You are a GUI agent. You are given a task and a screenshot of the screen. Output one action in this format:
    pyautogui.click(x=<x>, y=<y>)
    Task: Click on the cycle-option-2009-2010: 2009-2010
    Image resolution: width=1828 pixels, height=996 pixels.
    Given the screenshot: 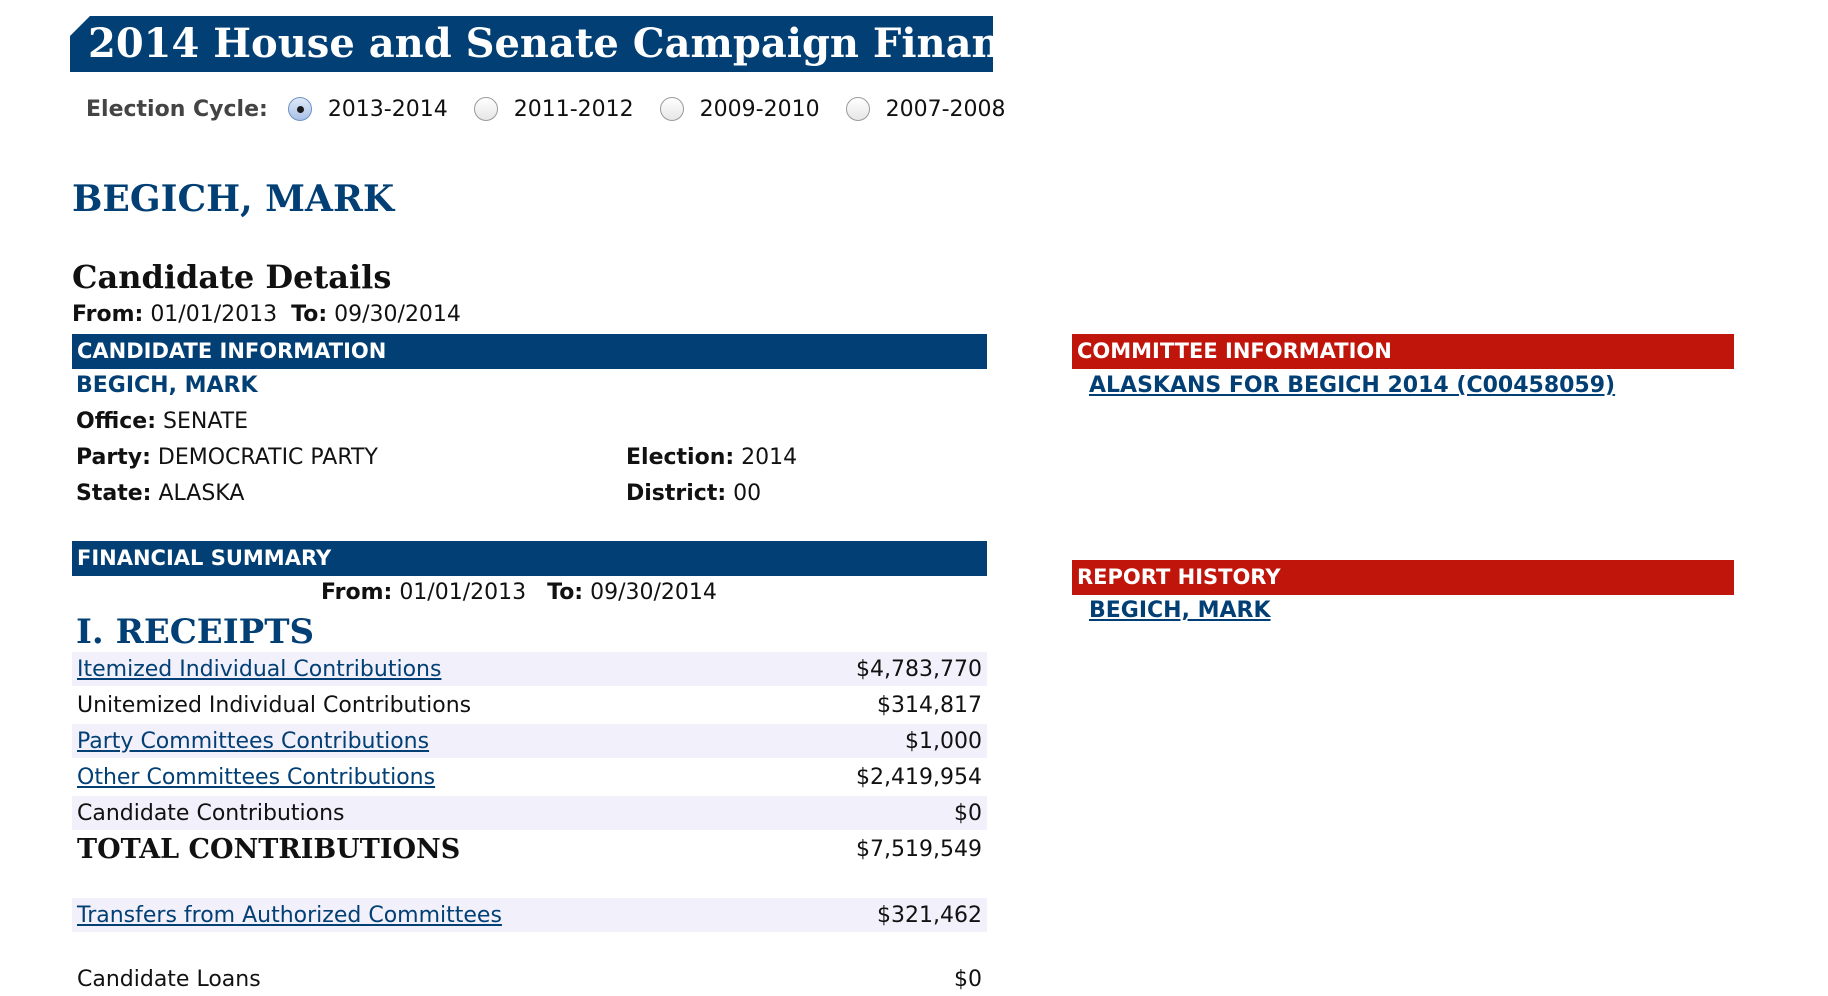 What is the action you would take?
    pyautogui.click(x=739, y=109)
    